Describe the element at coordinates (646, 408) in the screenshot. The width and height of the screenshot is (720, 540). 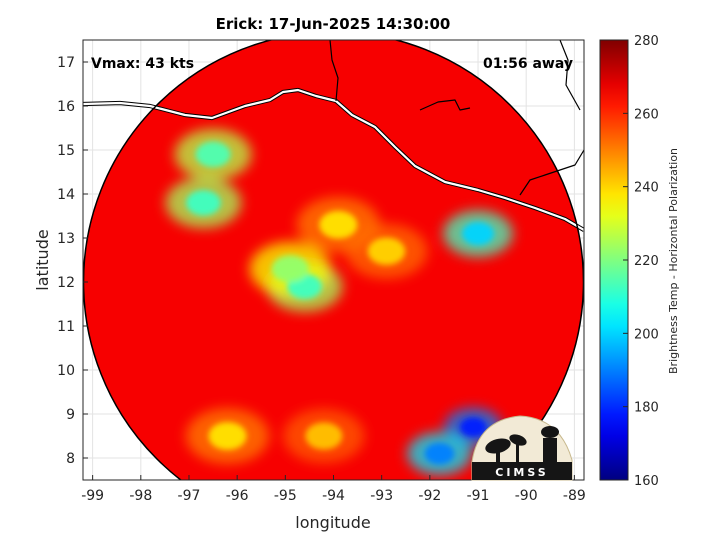
I see `colorbar-tick-label: 180` at that location.